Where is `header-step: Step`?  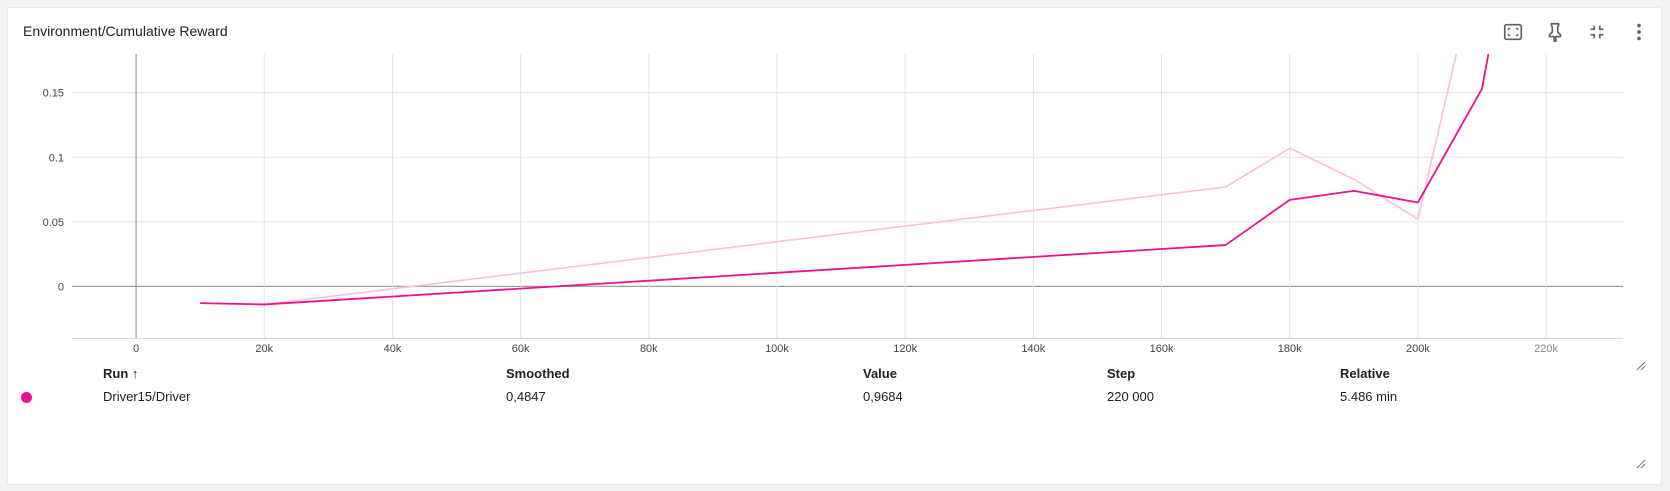
header-step: Step is located at coordinates (1121, 373).